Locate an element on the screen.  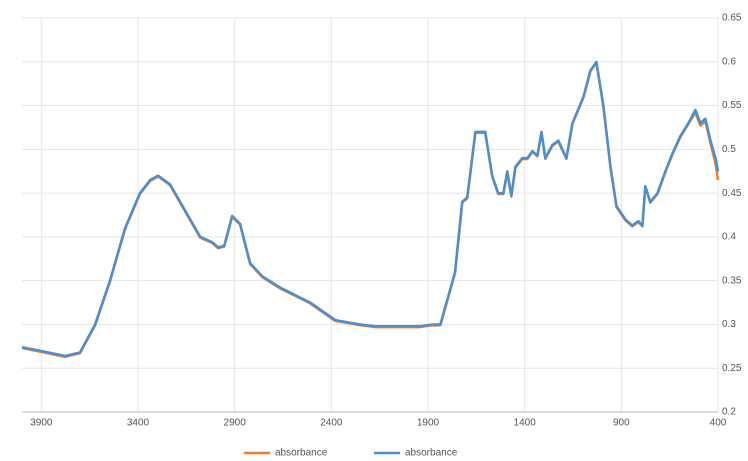
x-tick-label: 1900 is located at coordinates (428, 423).